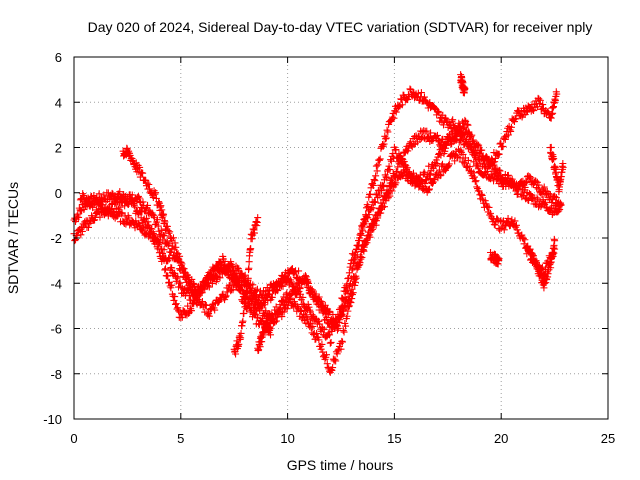 The width and height of the screenshot is (640, 480). Describe the element at coordinates (287, 438) in the screenshot. I see `x-tick-label: 10` at that location.